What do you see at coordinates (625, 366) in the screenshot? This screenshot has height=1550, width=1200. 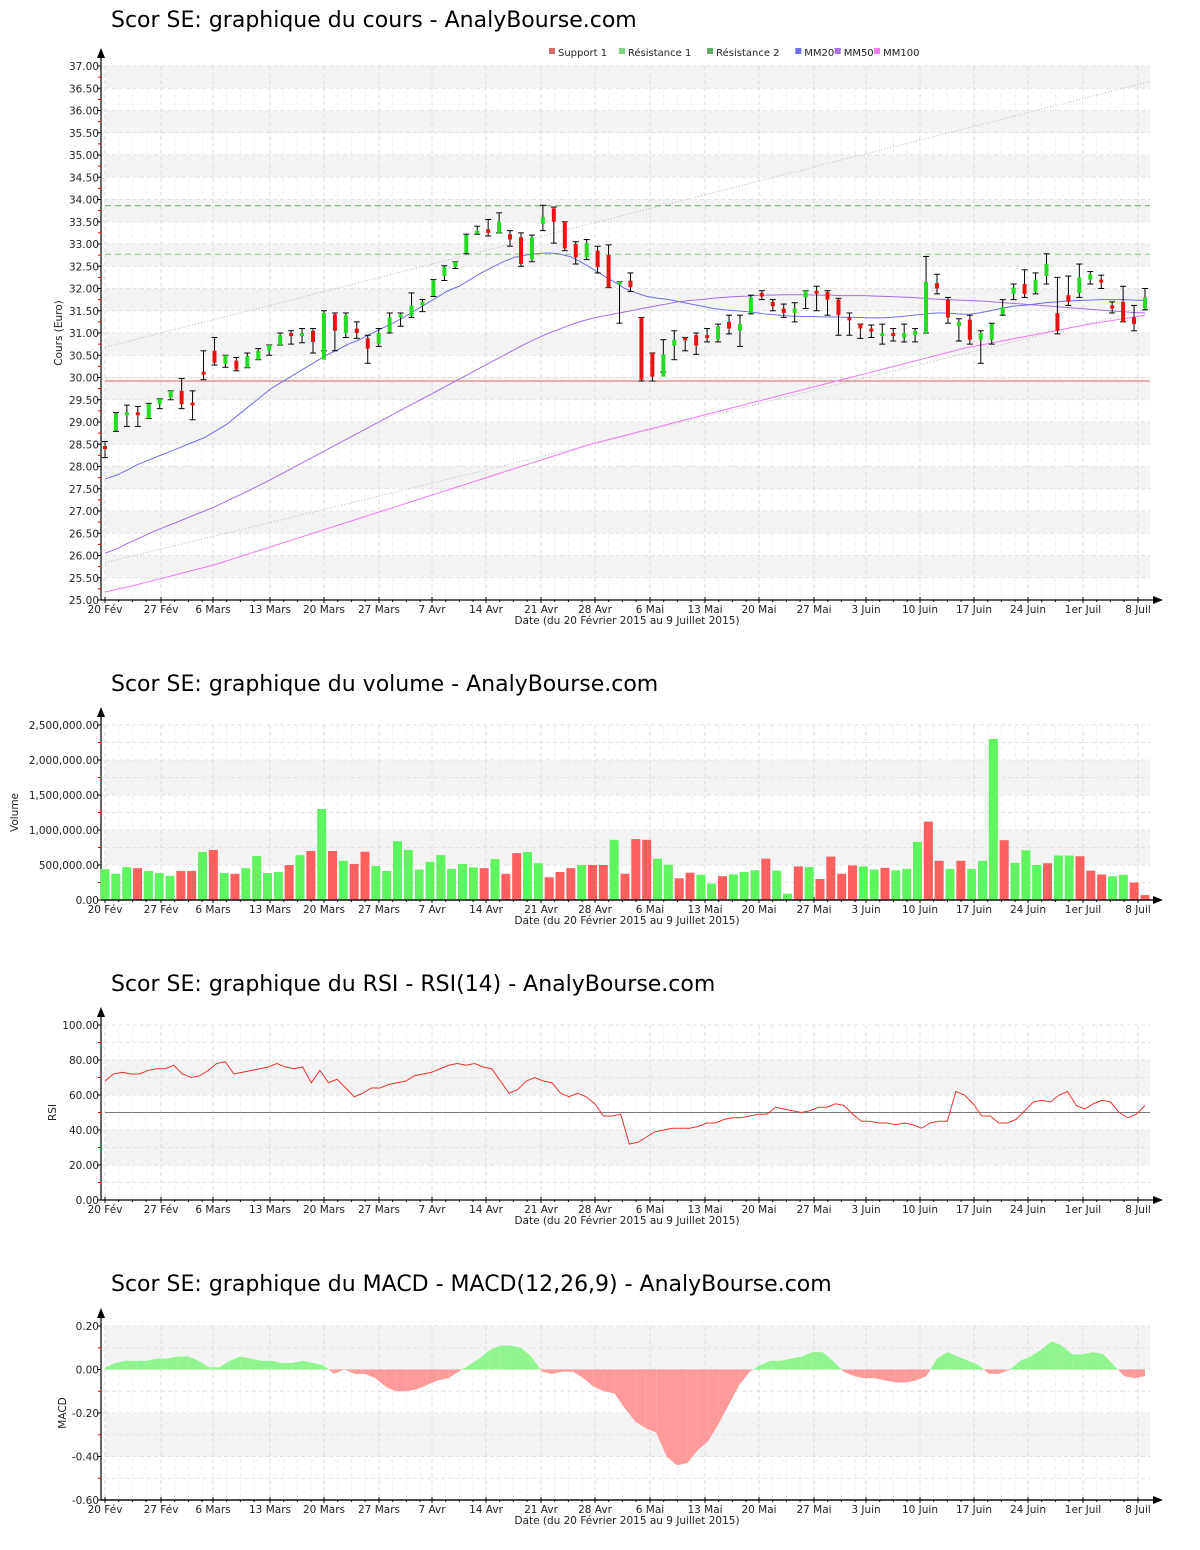 I see `mm20-line` at bounding box center [625, 366].